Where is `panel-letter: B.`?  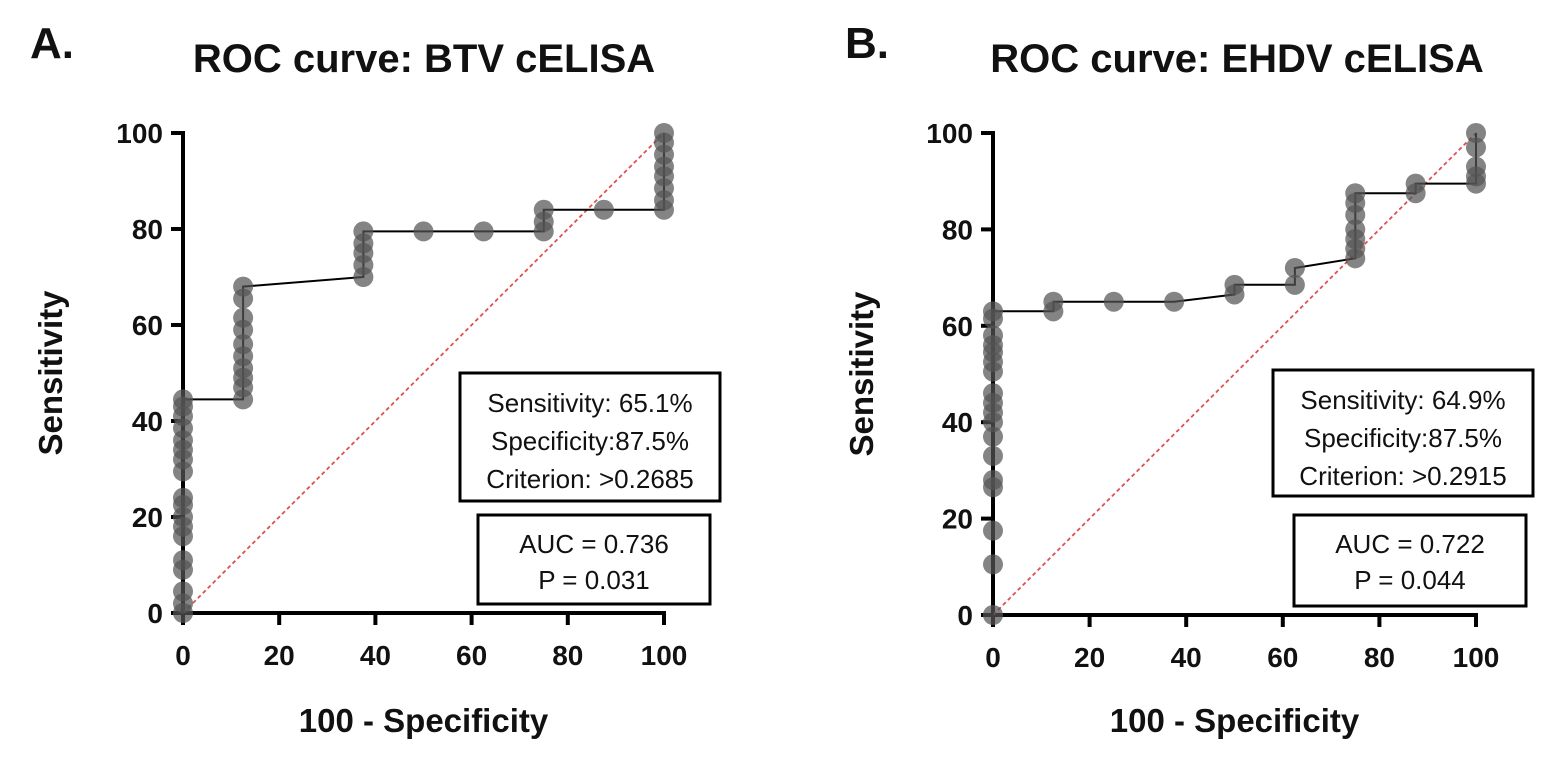 panel-letter: B. is located at coordinates (867, 43).